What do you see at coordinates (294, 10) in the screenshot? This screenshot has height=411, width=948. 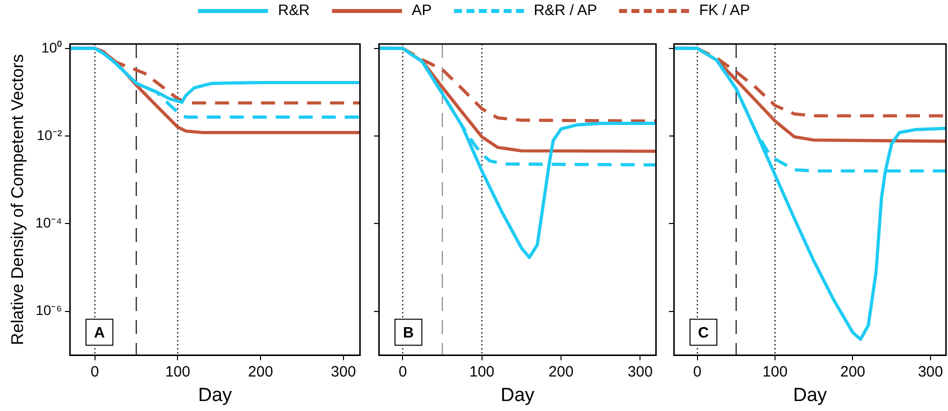 I see `legend-label: R&R` at bounding box center [294, 10].